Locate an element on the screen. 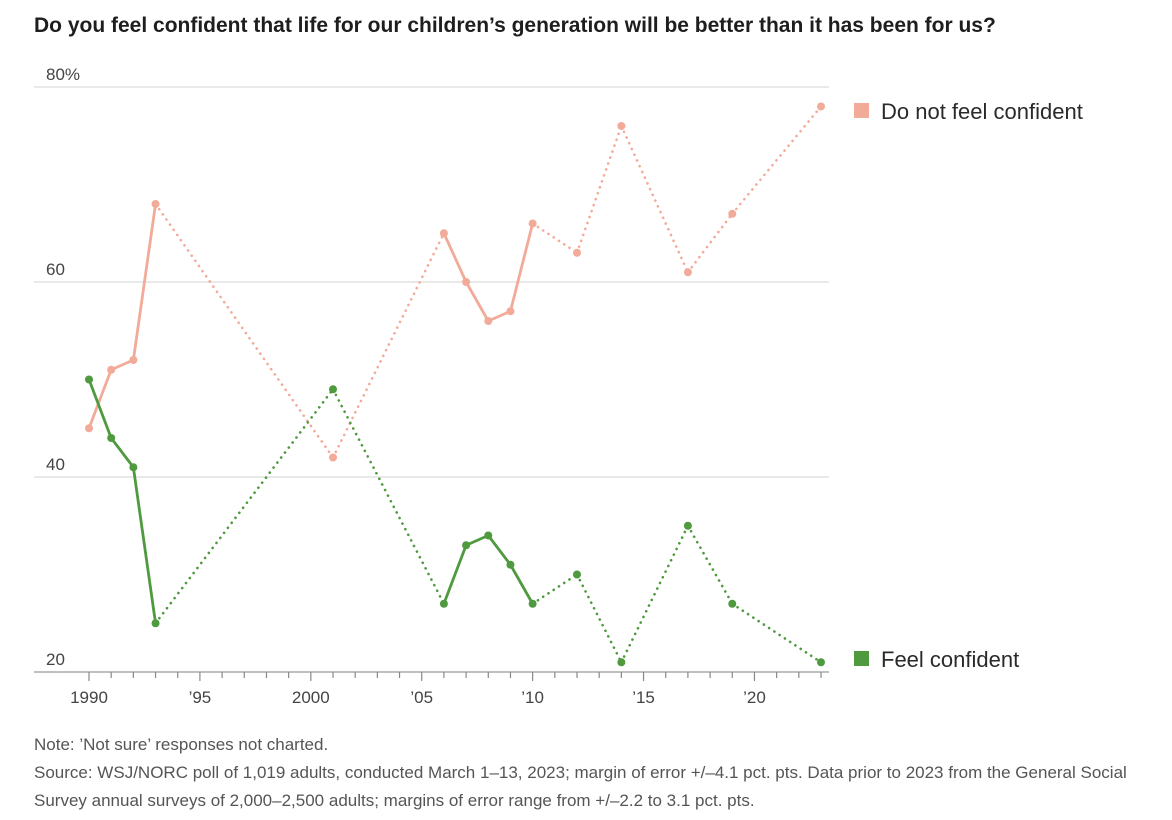  x-tick-label: ’15 is located at coordinates (643, 697).